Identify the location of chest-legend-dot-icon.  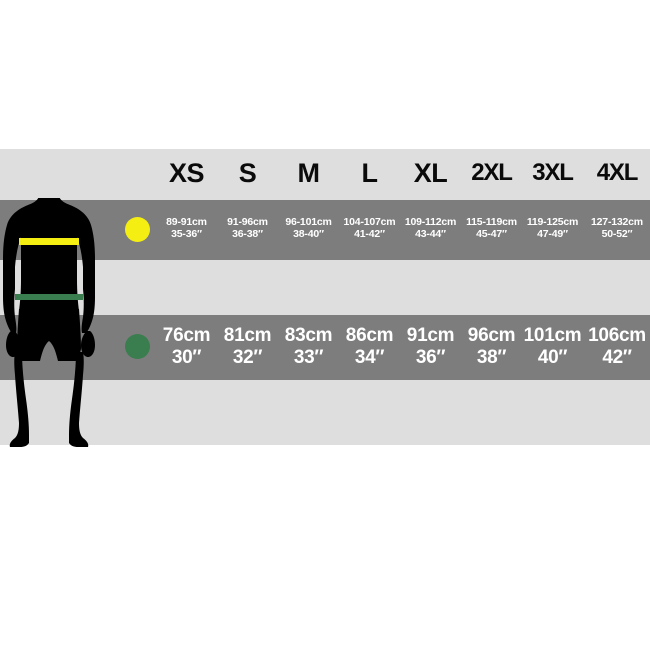
(137, 229).